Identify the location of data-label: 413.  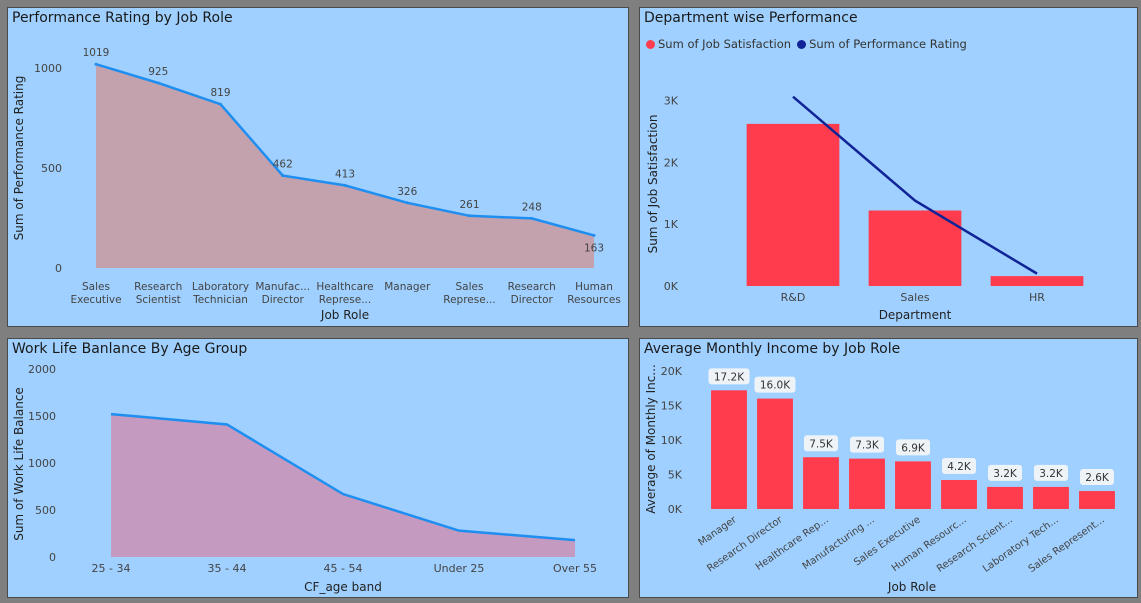
(345, 174).